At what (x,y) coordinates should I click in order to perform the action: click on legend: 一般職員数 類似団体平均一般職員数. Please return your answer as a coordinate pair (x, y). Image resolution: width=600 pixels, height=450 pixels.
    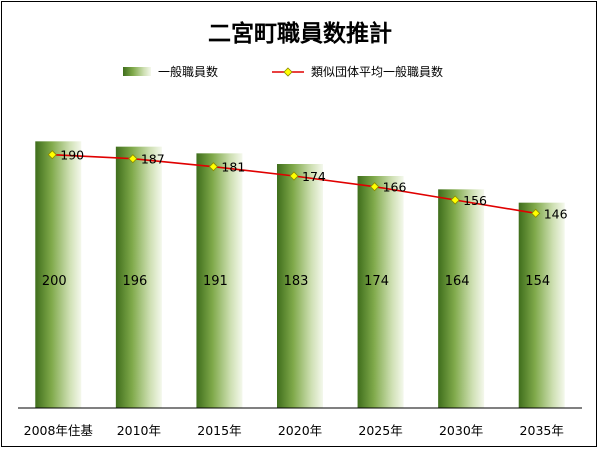
    Looking at the image, I should click on (283, 71).